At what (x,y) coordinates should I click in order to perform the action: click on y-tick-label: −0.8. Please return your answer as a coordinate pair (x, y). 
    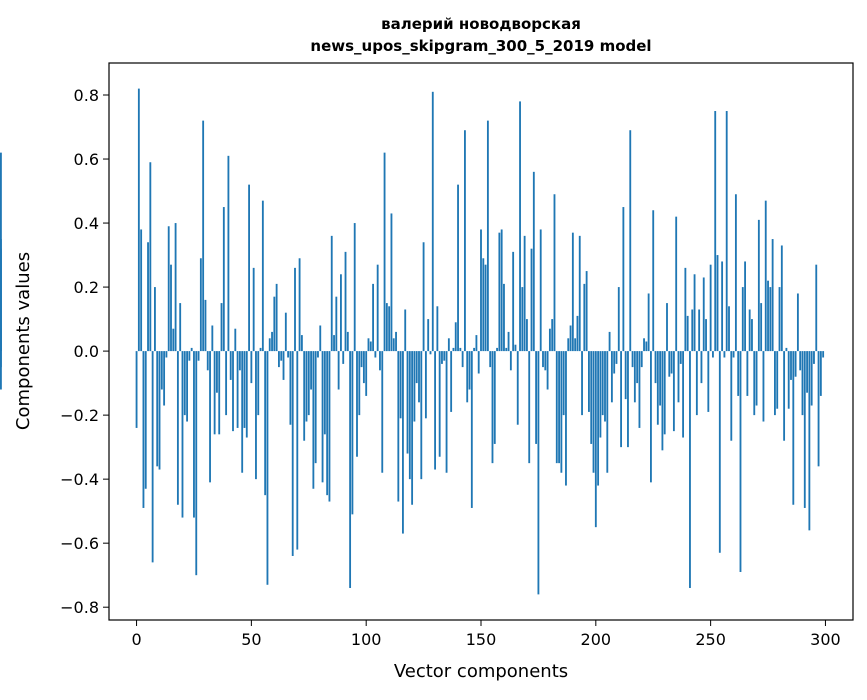
    Looking at the image, I should click on (79, 607).